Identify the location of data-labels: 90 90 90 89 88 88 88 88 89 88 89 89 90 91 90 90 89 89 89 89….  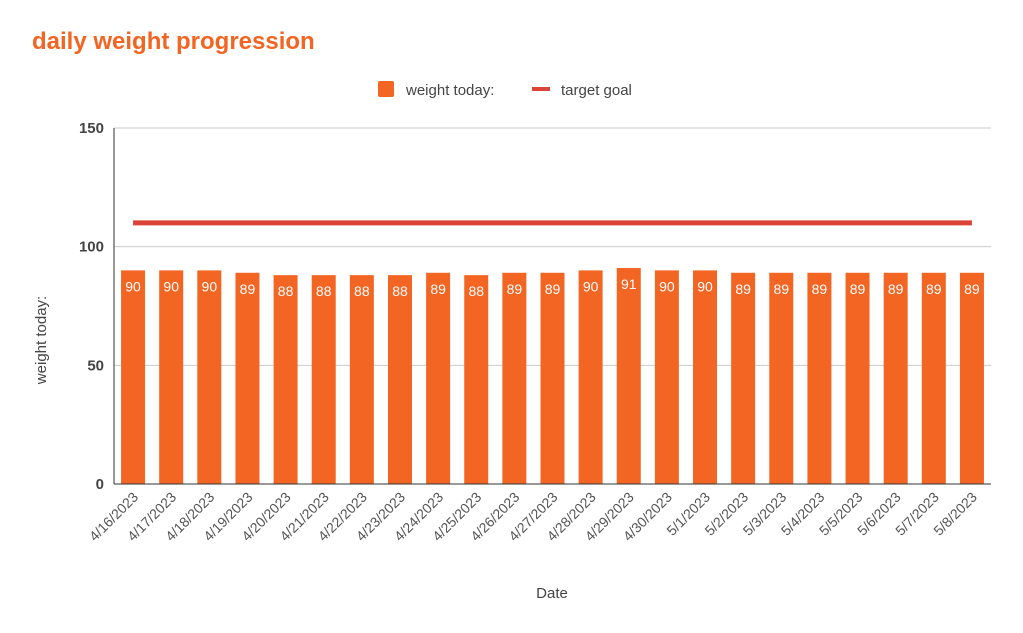
(552, 287).